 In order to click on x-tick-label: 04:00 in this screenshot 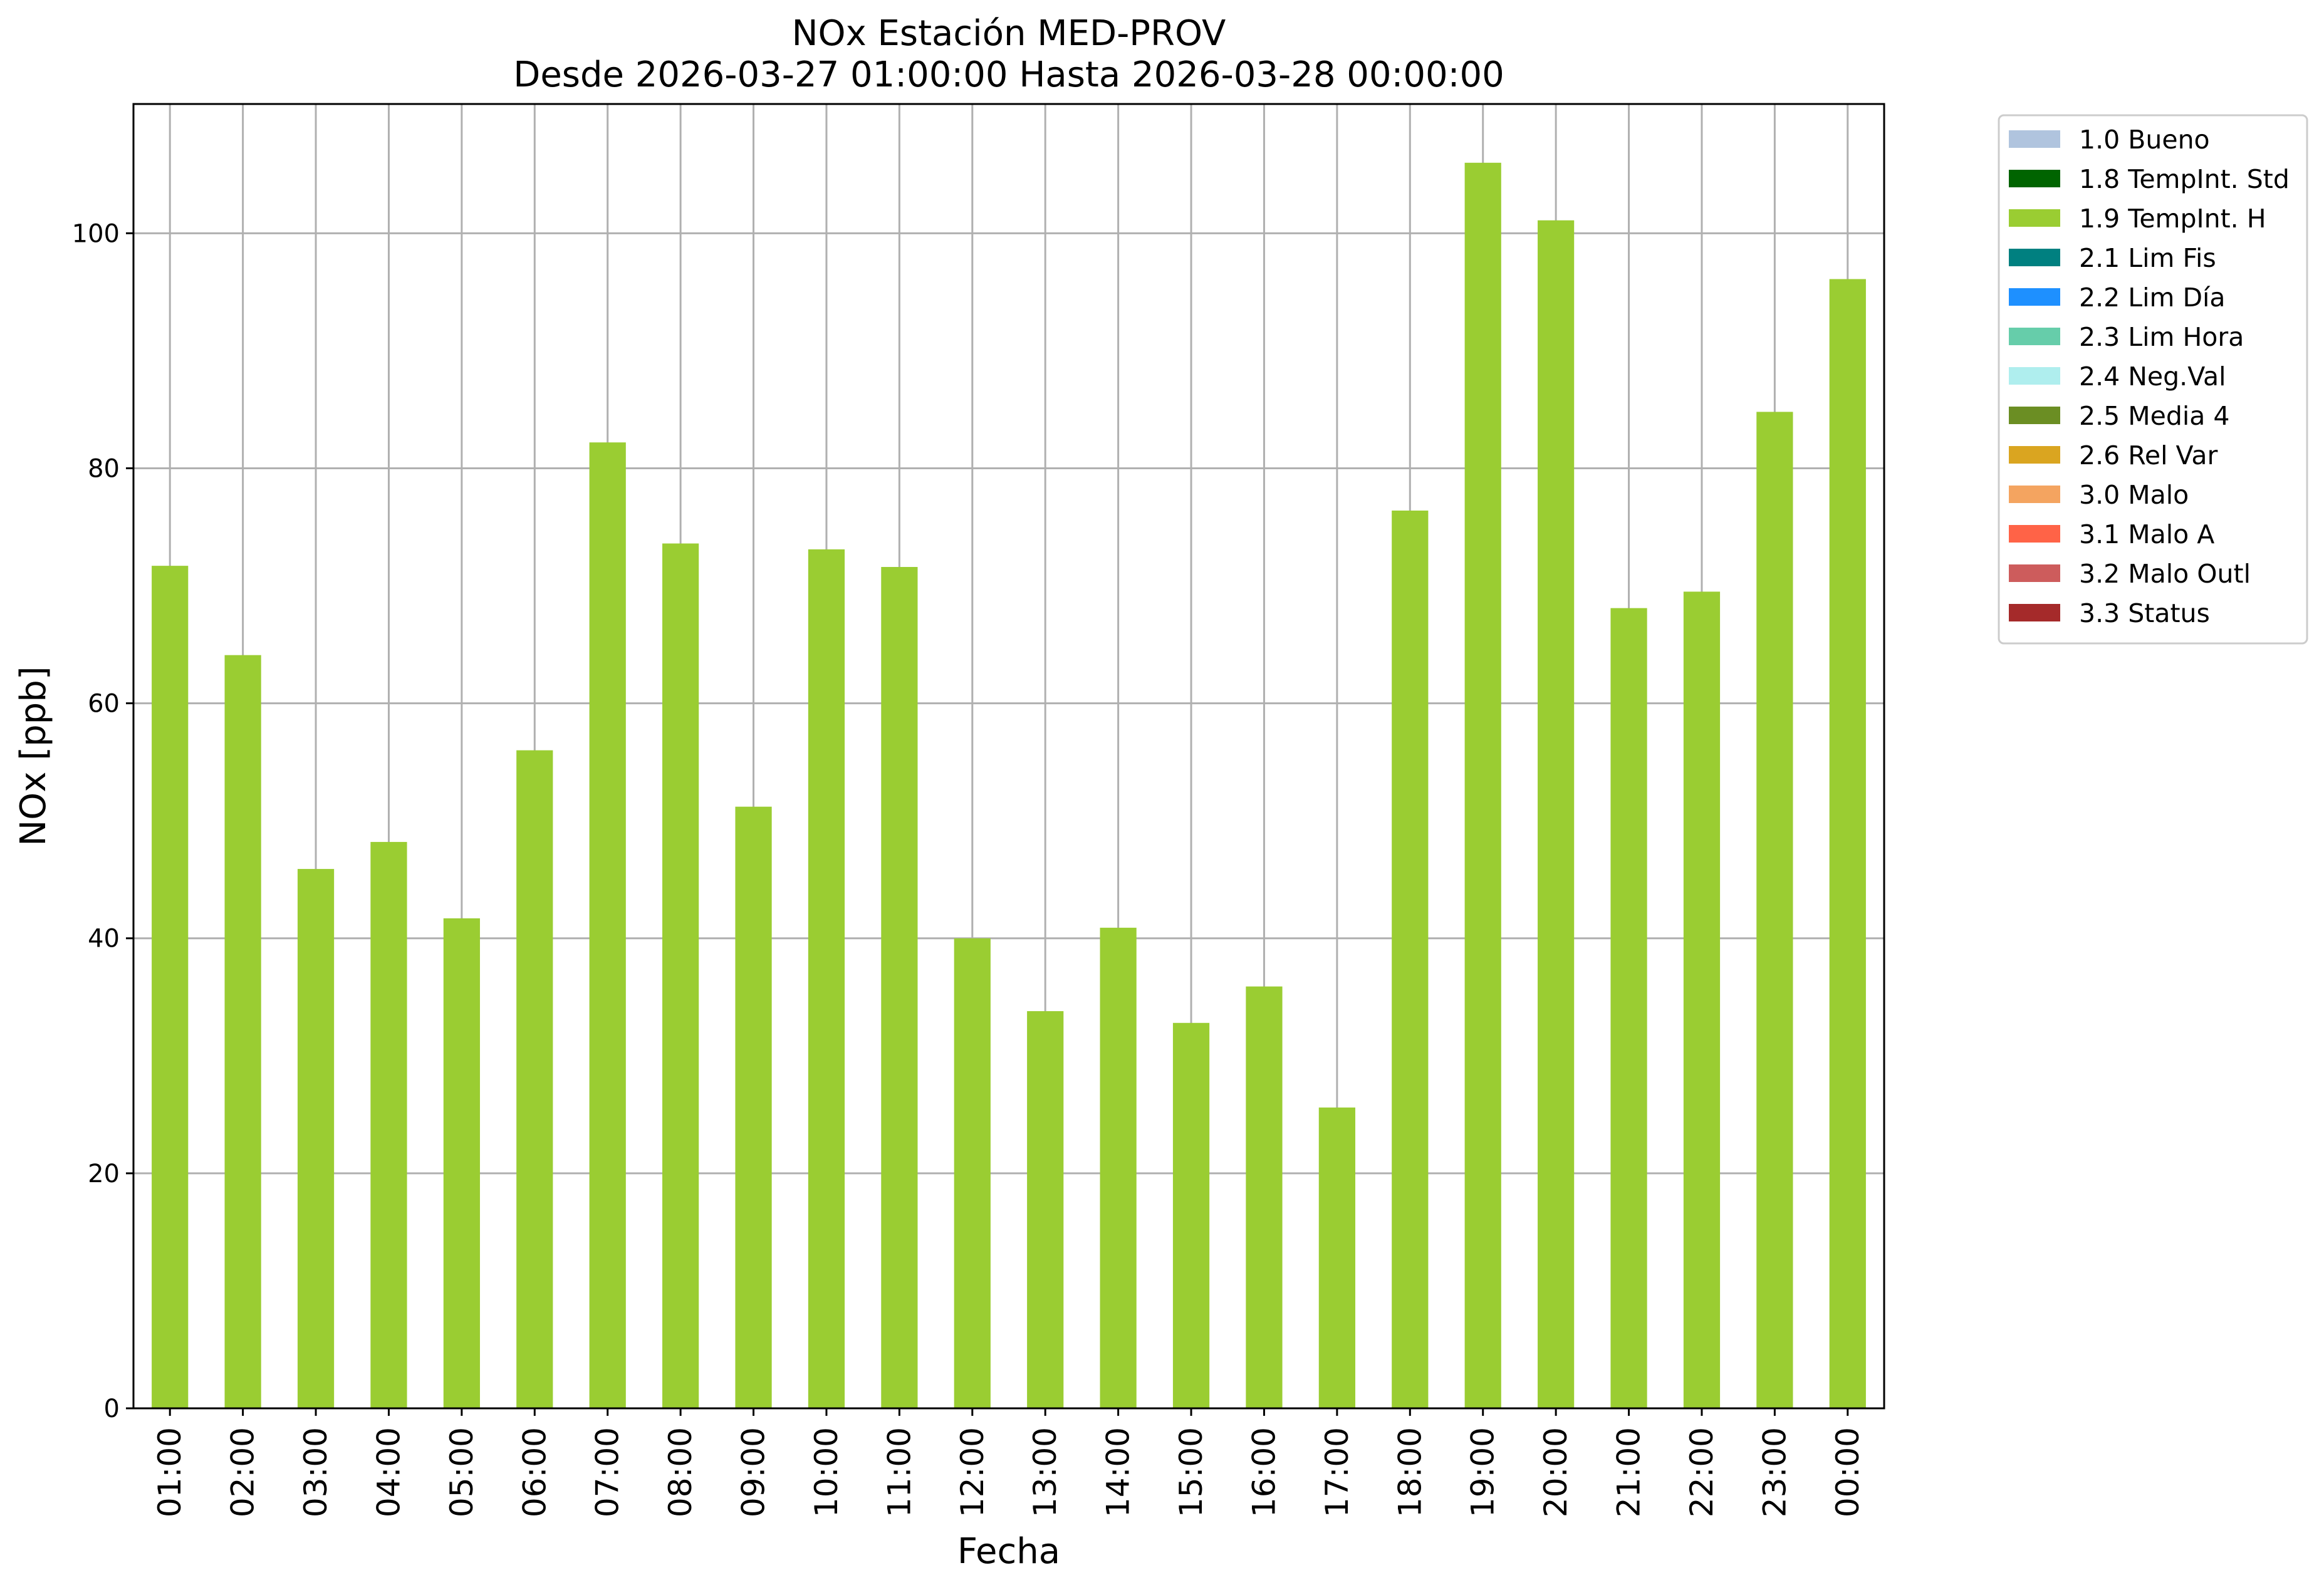, I will do `click(388, 1472)`.